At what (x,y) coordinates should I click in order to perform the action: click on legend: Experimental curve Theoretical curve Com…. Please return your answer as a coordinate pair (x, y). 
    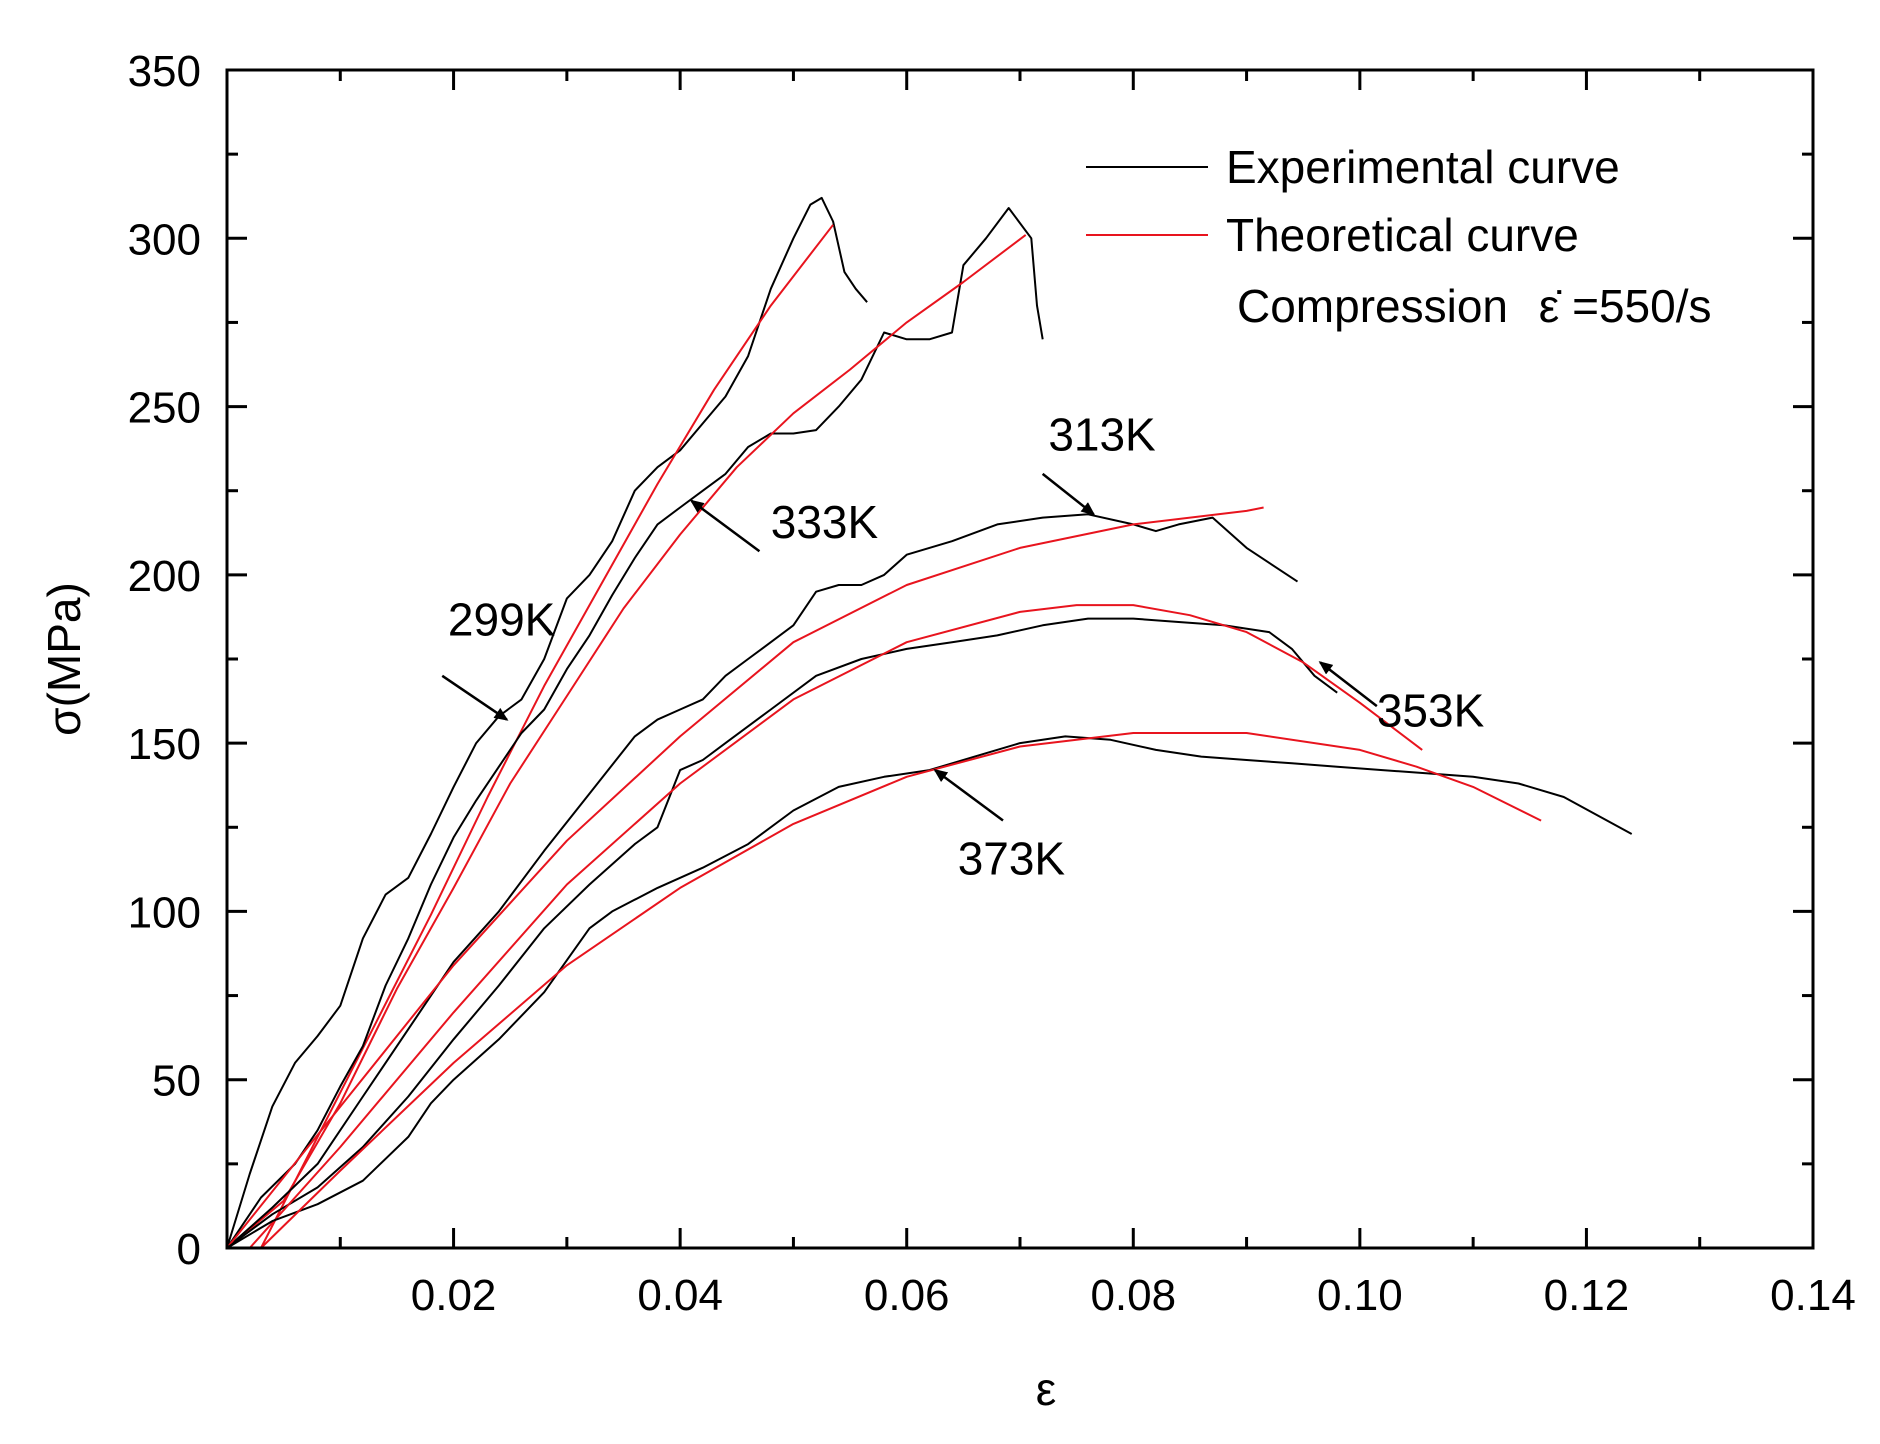
    Looking at the image, I should click on (1398, 236).